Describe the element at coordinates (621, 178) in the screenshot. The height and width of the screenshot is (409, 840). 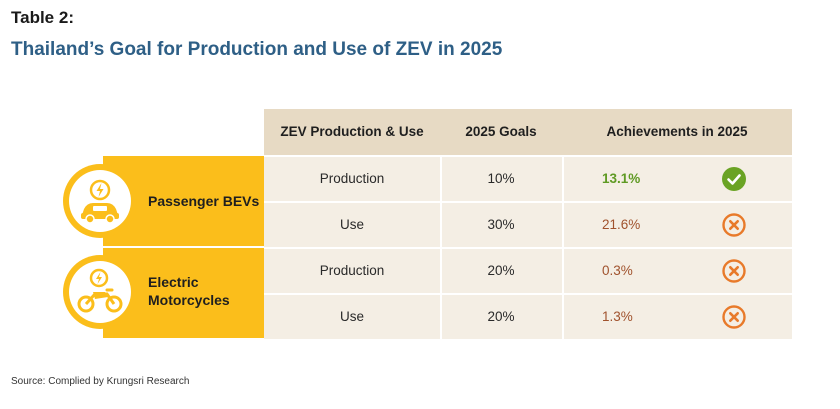
I see `row-achievement: 13.1%` at that location.